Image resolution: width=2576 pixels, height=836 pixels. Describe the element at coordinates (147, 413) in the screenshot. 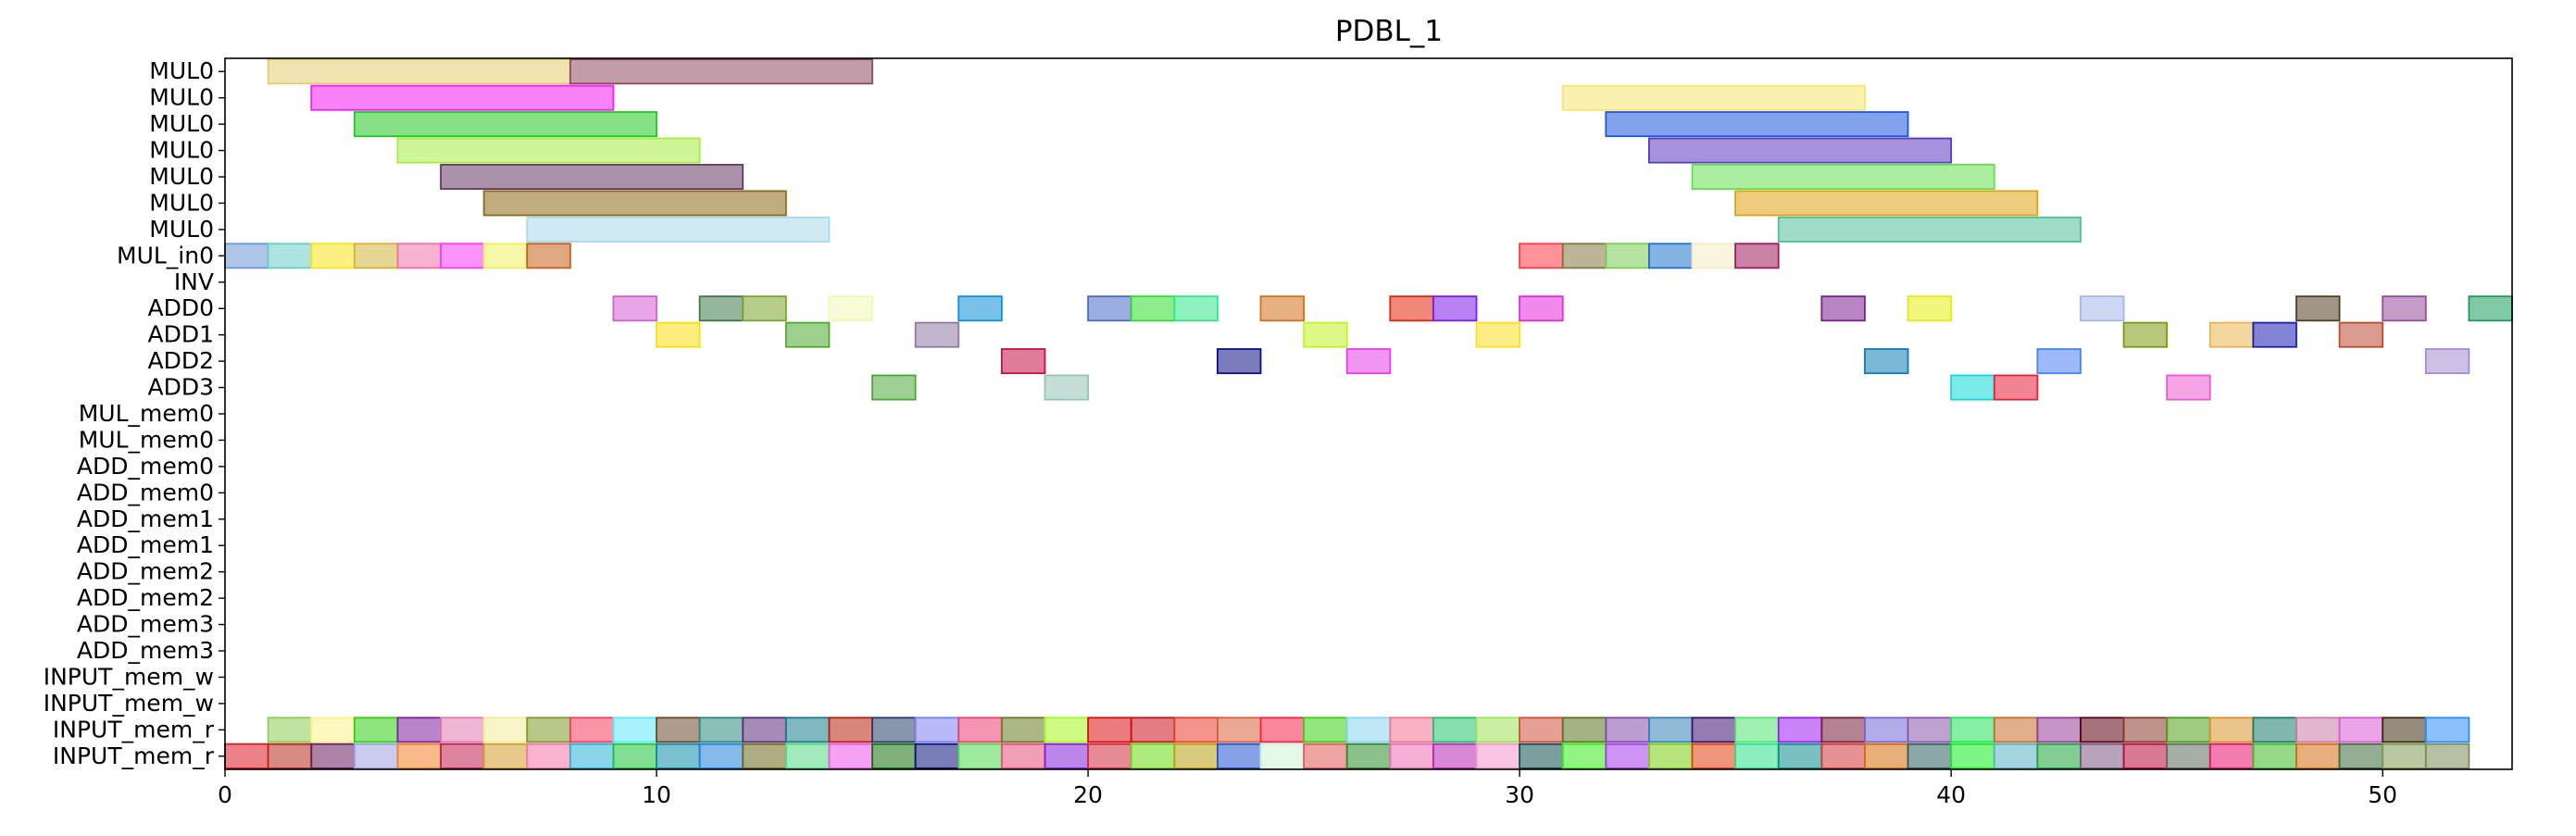

I see `y-tick-label: MUL_mem0` at that location.